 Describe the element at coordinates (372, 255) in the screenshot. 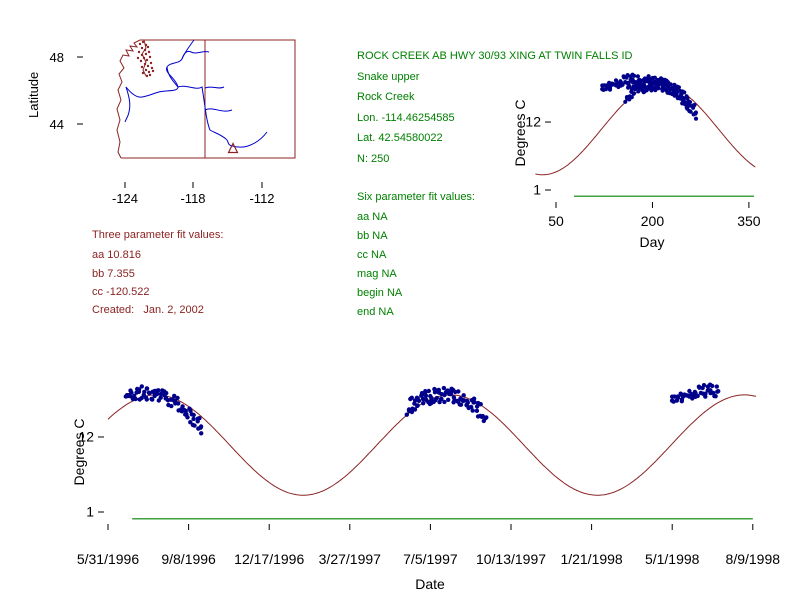

I see `six-param-cc: cc NA` at that location.